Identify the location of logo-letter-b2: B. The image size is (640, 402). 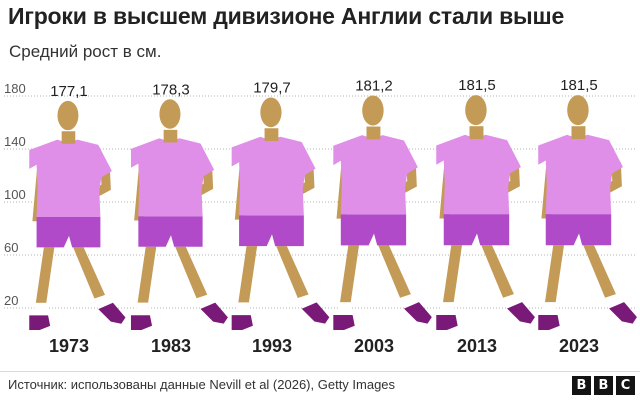
(603, 385).